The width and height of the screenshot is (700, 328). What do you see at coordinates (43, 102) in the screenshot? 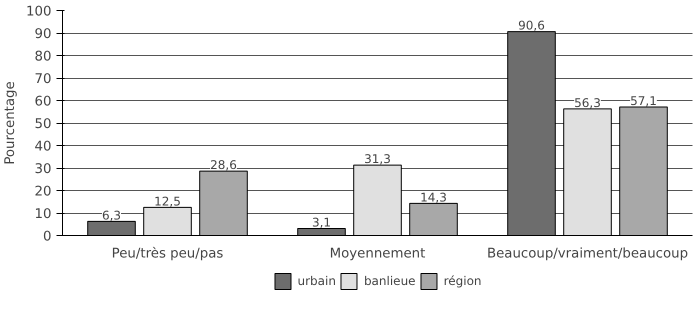
I see `y-tick-label: 60` at bounding box center [43, 102].